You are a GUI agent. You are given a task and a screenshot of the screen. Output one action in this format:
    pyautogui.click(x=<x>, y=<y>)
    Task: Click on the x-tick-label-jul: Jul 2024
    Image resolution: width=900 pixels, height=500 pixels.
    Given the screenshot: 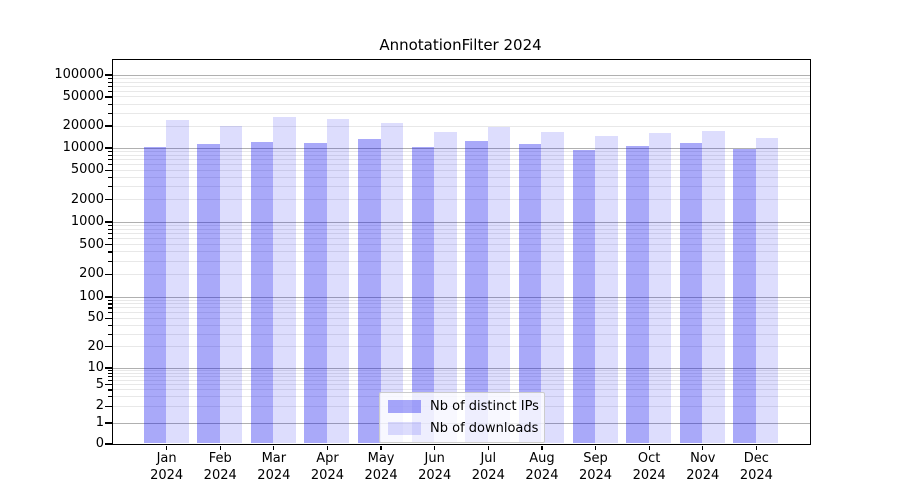 What is the action you would take?
    pyautogui.click(x=488, y=467)
    